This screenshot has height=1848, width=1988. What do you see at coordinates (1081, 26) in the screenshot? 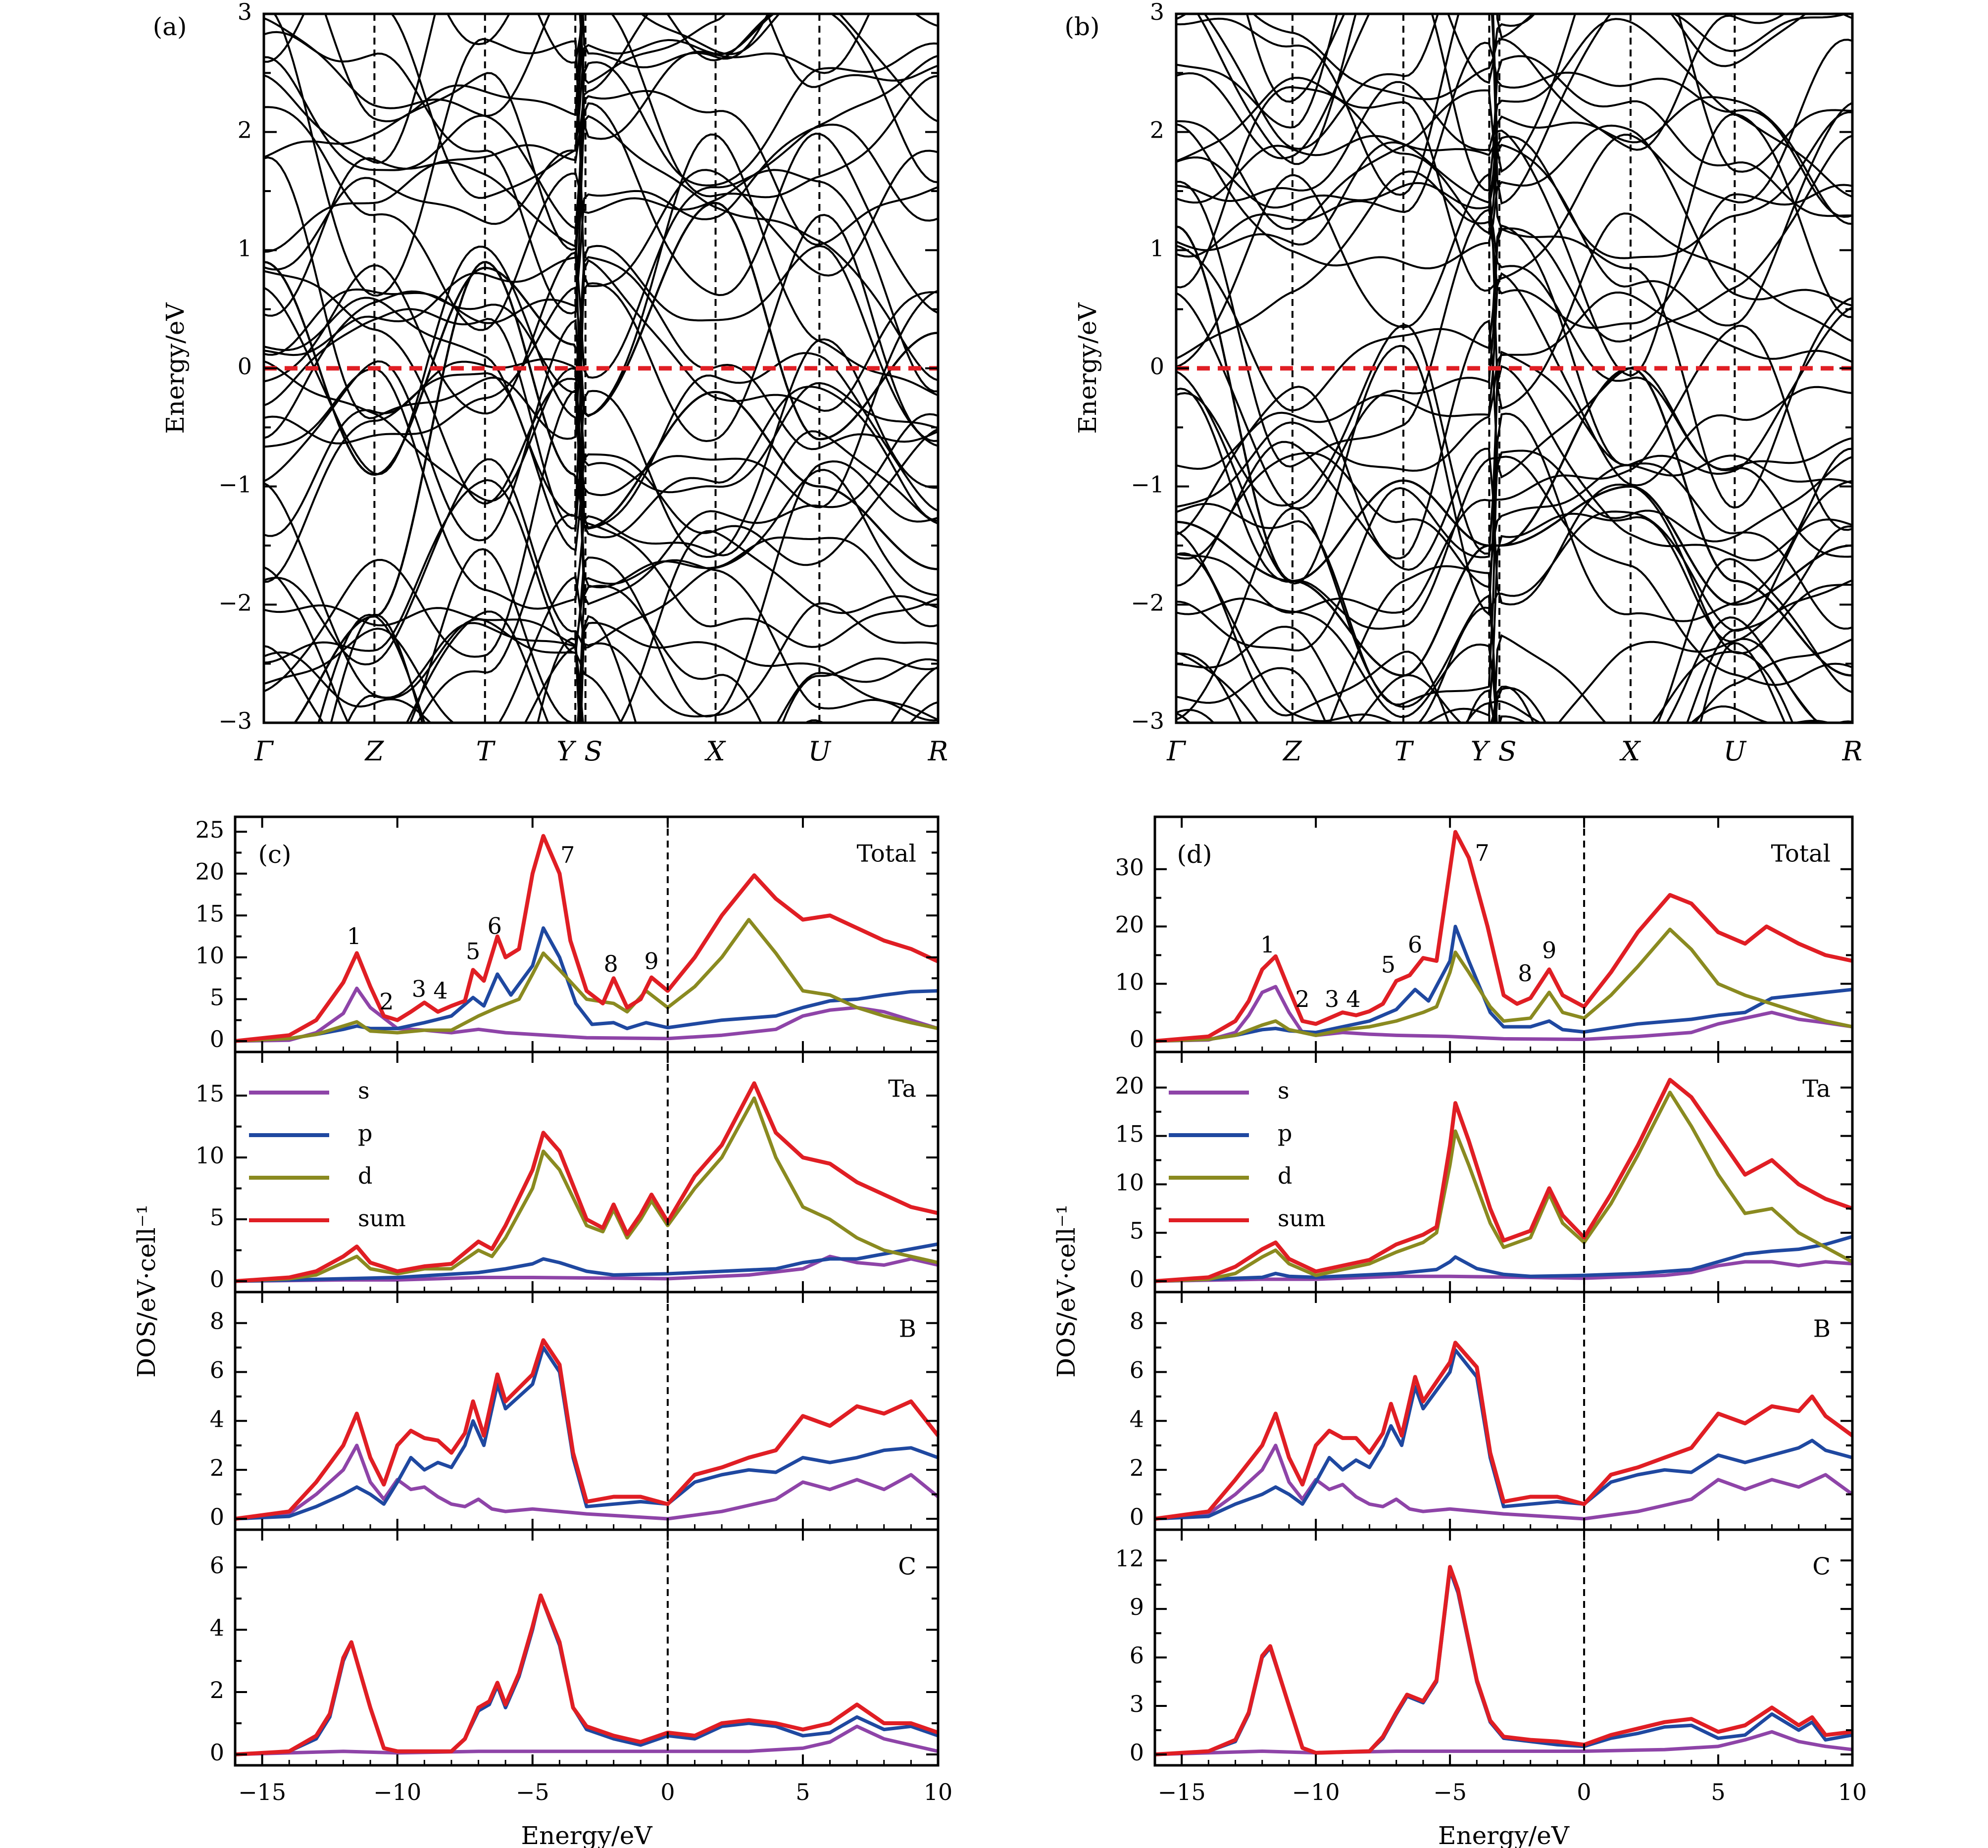
I see `panel-tag: (b)` at bounding box center [1081, 26].